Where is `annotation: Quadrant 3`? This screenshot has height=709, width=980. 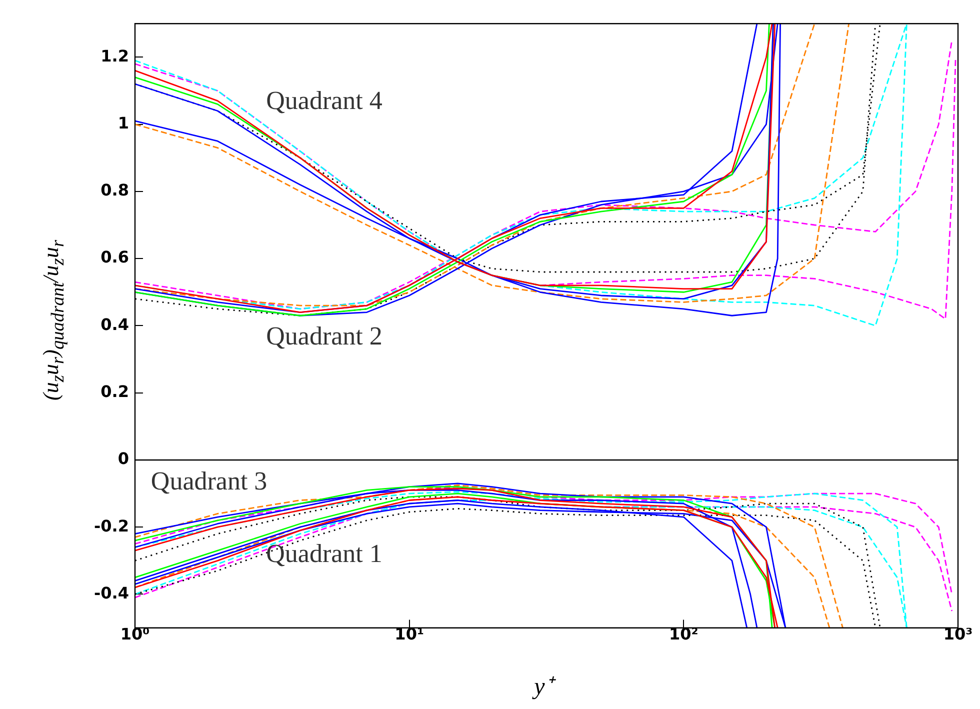
annotation: Quadrant 3 is located at coordinates (209, 481).